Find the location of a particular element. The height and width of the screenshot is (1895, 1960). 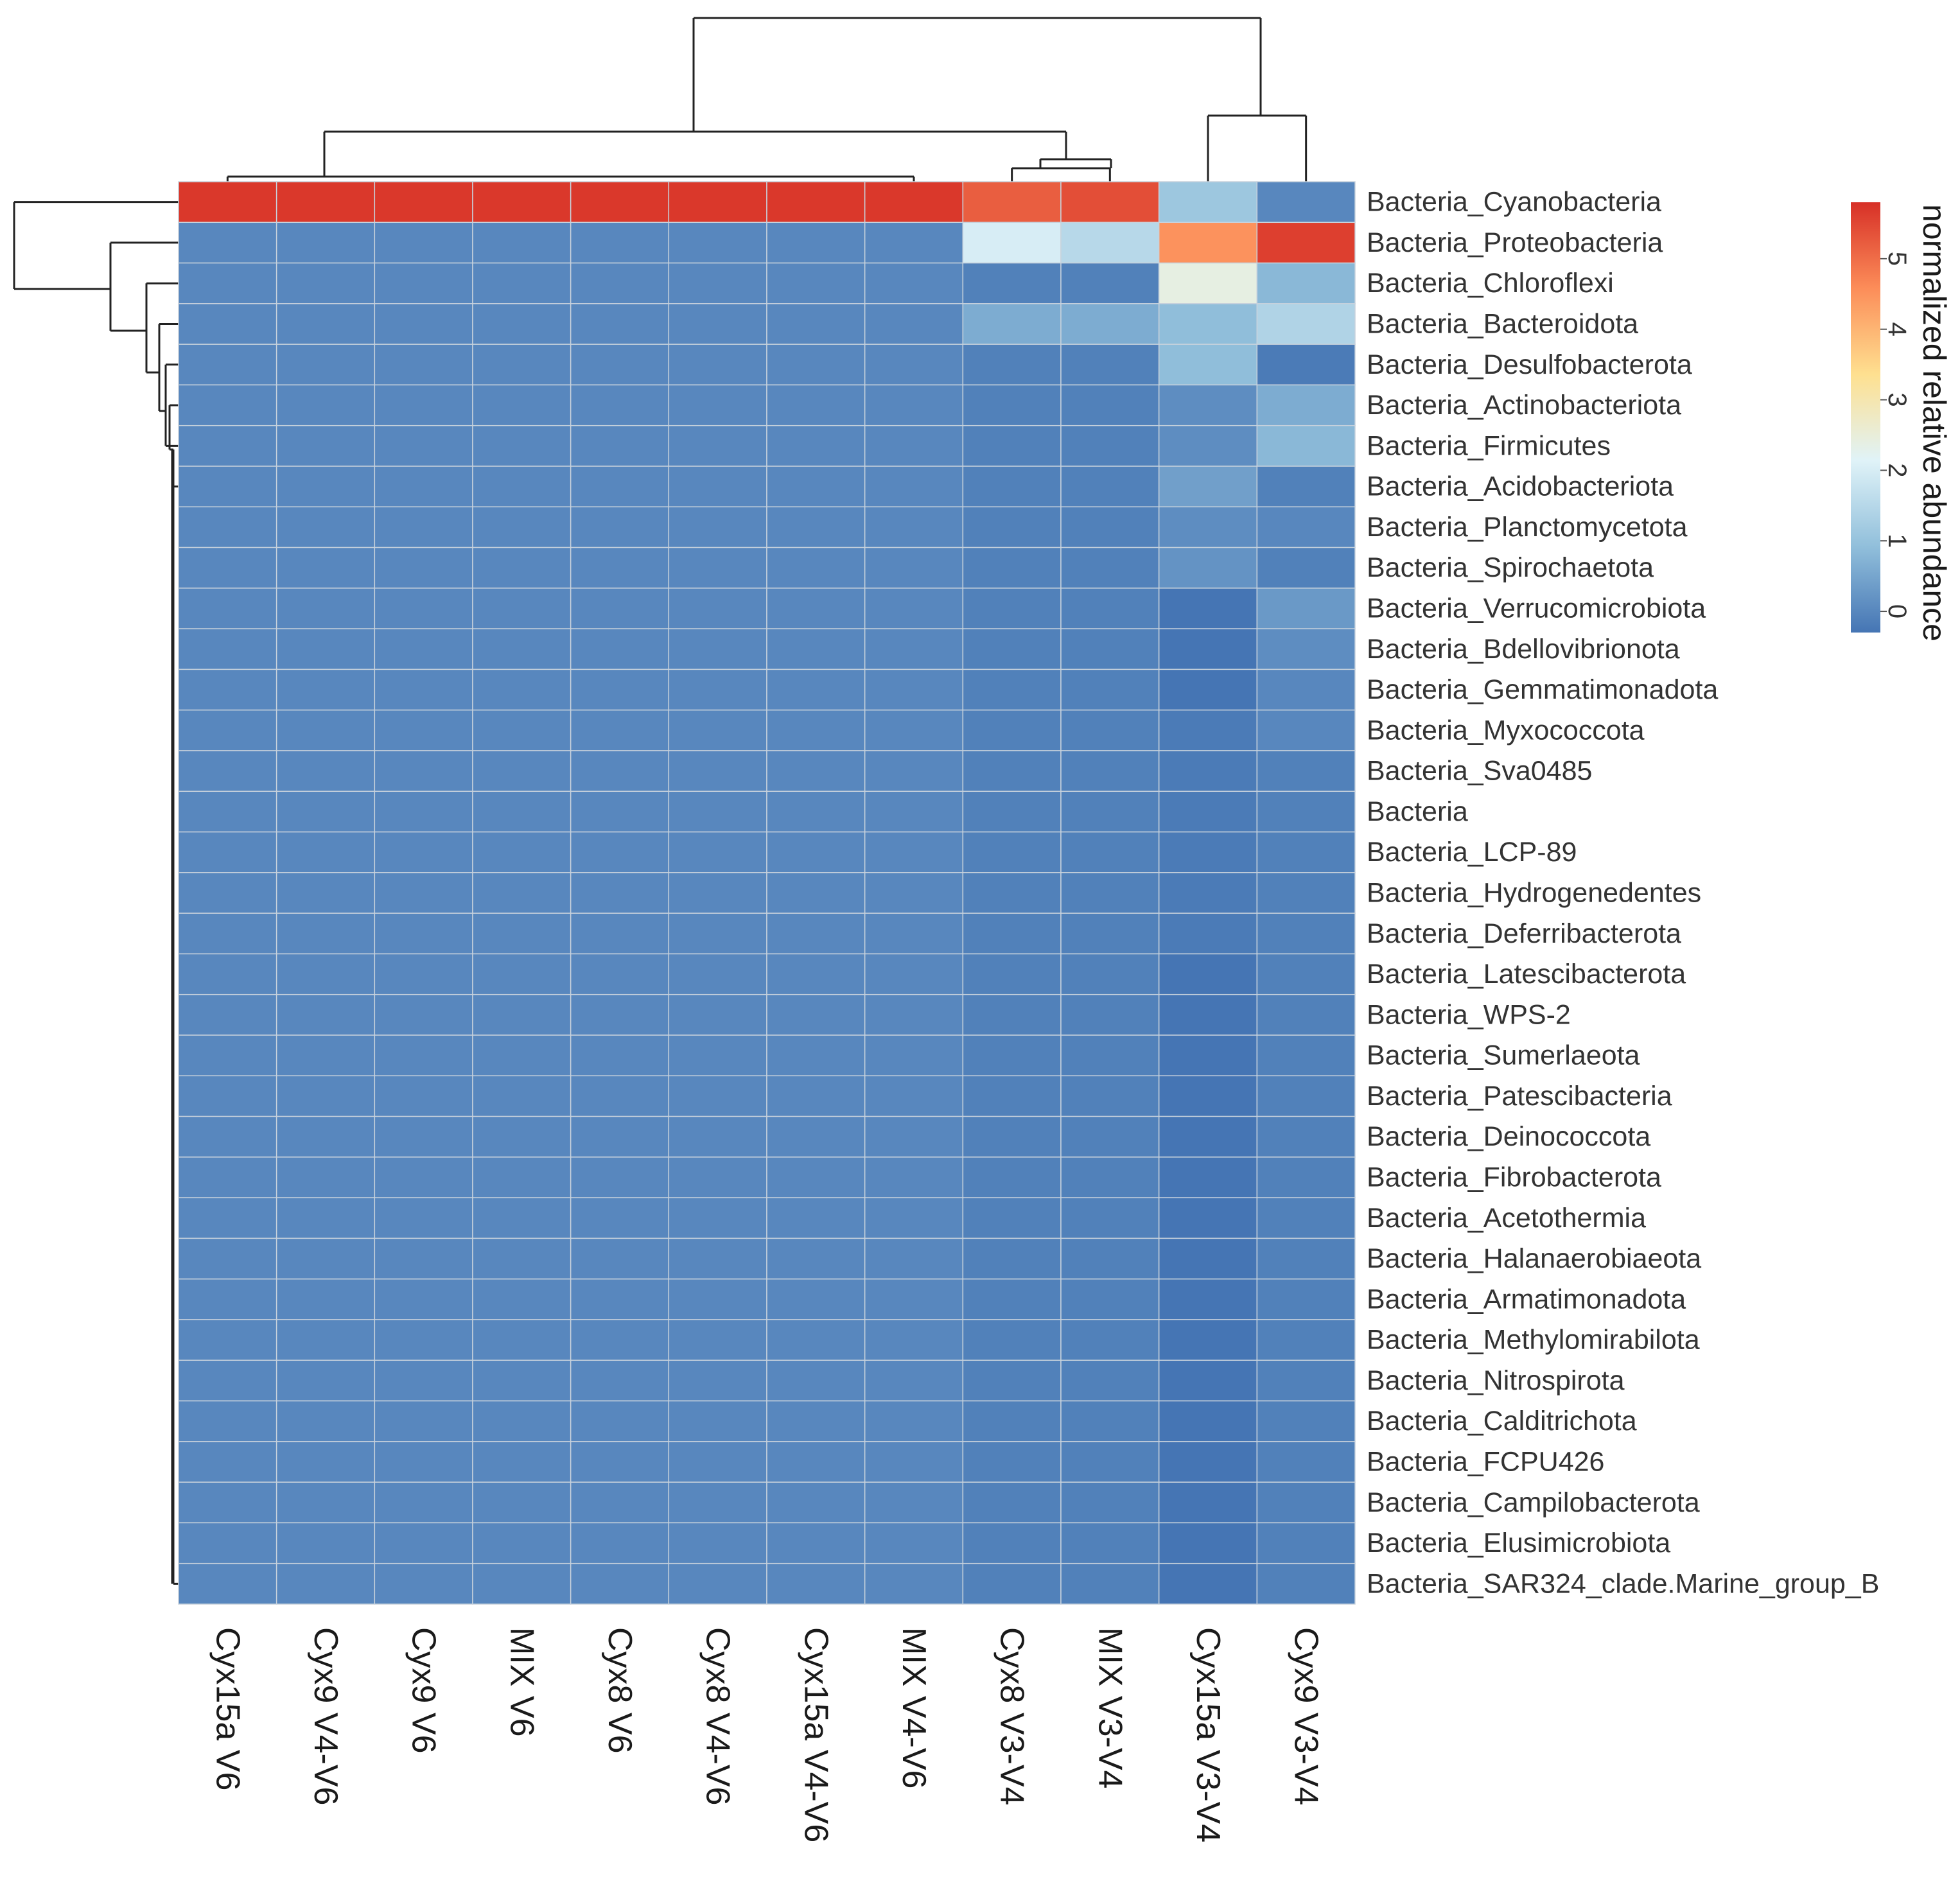

row-label: Bacteria_WPS-2 is located at coordinates (1469, 1014).